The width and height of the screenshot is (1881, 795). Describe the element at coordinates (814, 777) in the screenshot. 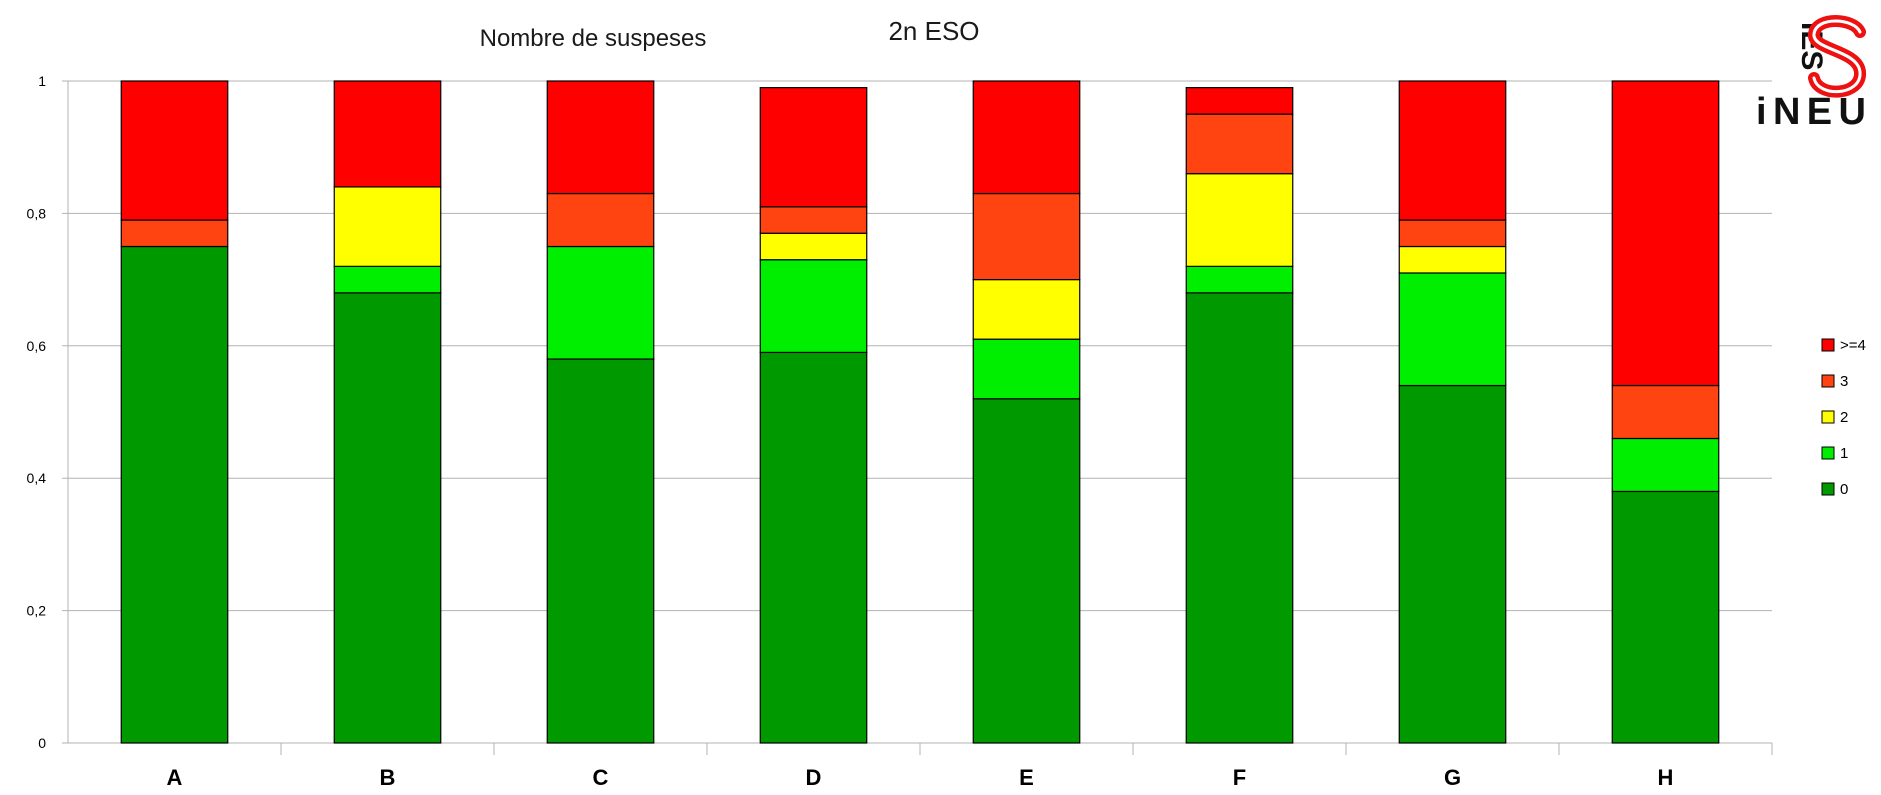

I see `x-tick-label: D` at that location.